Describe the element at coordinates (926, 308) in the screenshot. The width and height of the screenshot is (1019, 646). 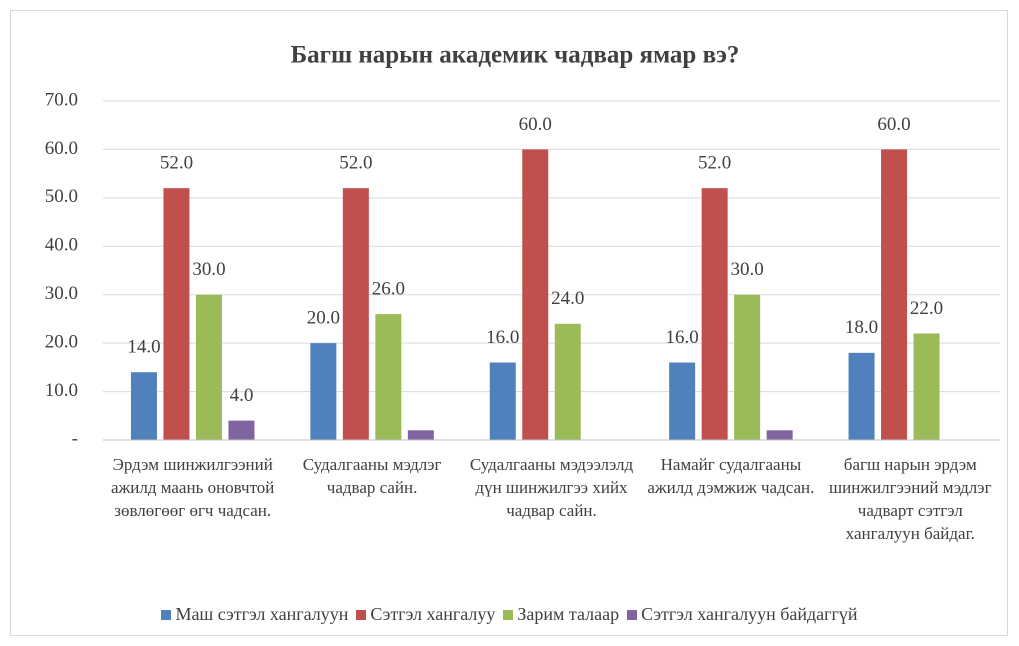
I see `data-label: 22.0` at that location.